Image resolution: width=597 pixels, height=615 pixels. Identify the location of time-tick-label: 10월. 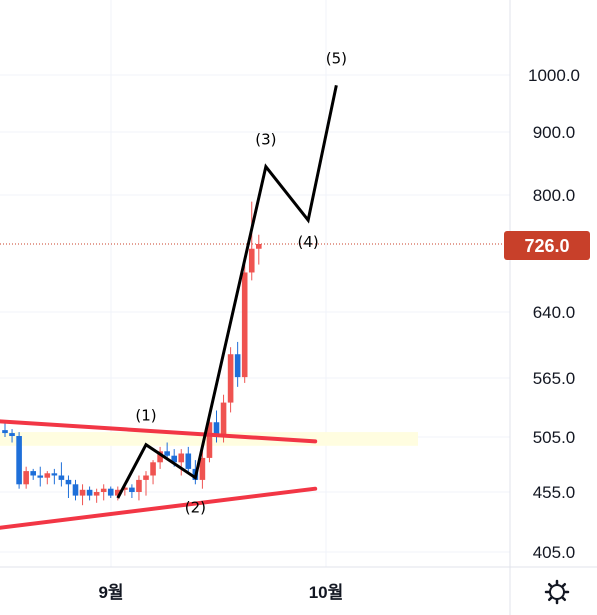
(326, 592).